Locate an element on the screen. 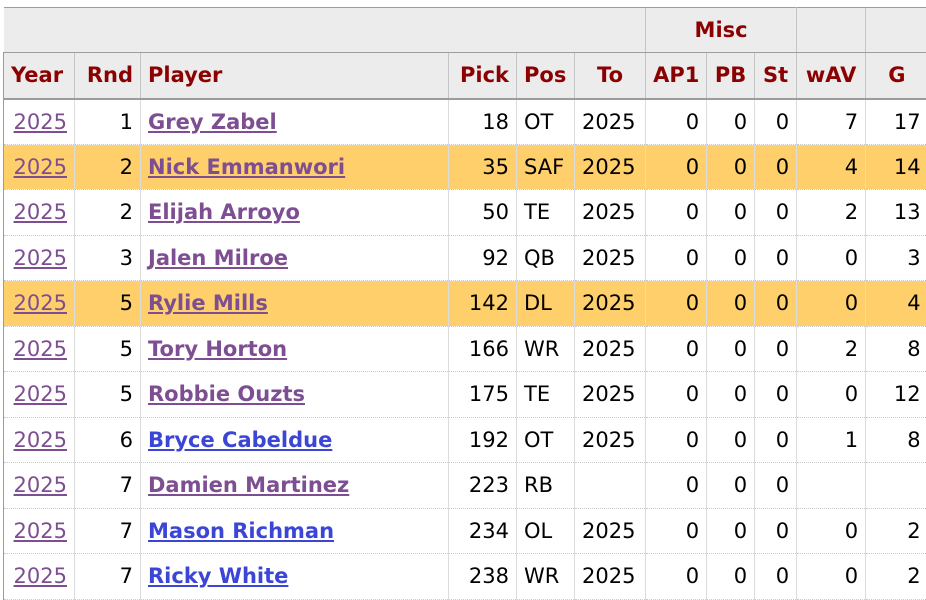 The image size is (926, 600). position-cell: OL is located at coordinates (546, 531).